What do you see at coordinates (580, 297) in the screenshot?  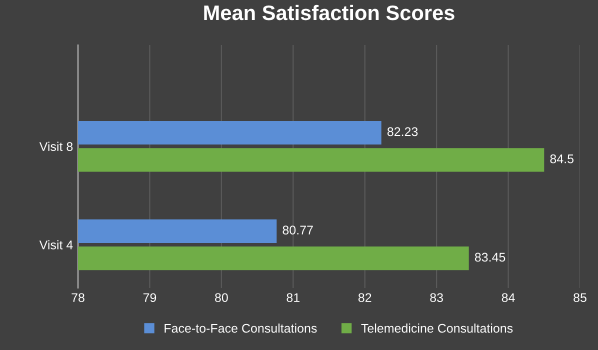 I see `x-tick-label: 85` at bounding box center [580, 297].